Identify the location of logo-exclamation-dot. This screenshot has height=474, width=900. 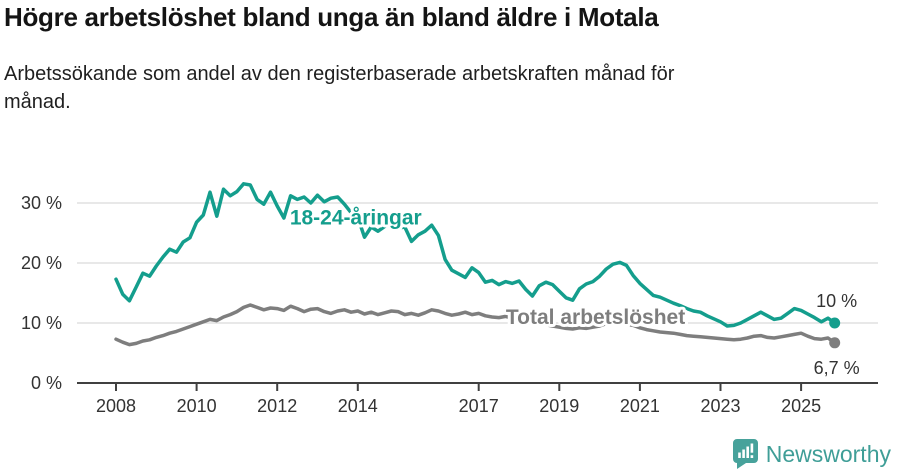
(751, 456).